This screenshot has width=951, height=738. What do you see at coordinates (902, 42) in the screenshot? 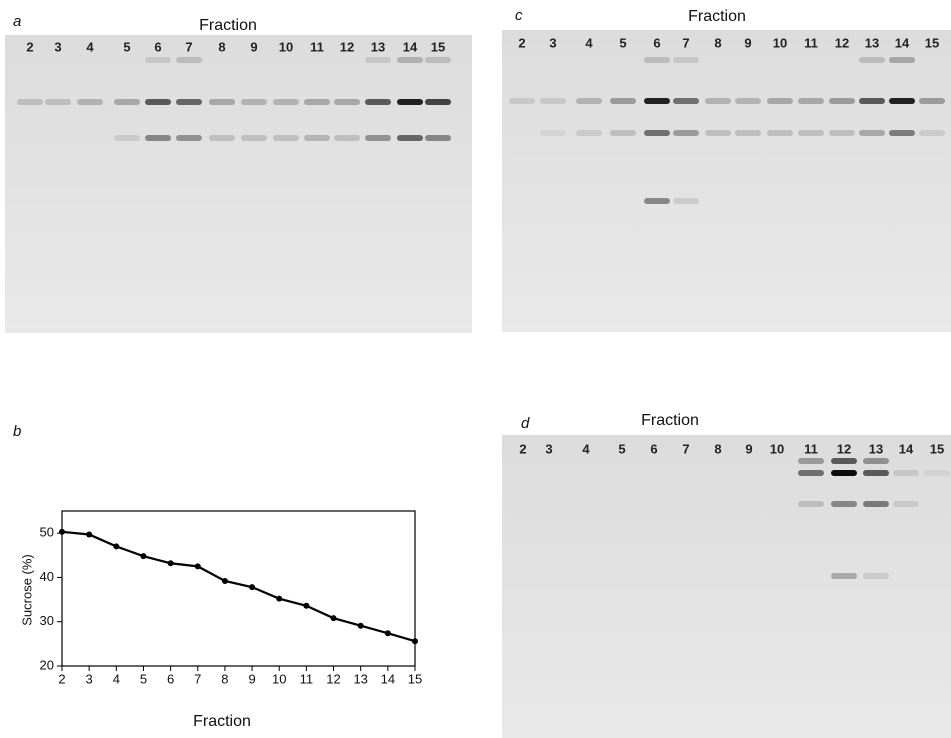
I see `lane-label: 14` at bounding box center [902, 42].